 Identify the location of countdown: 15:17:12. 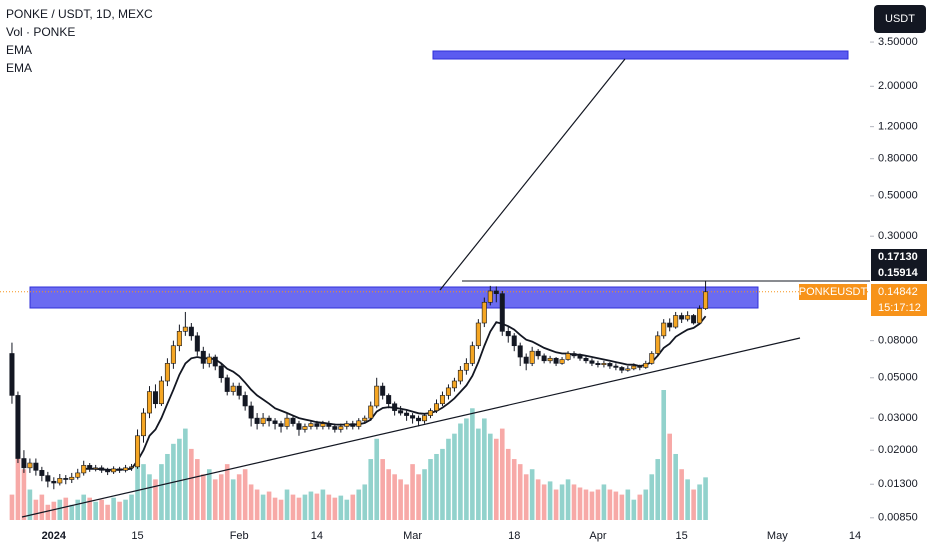
(899, 308).